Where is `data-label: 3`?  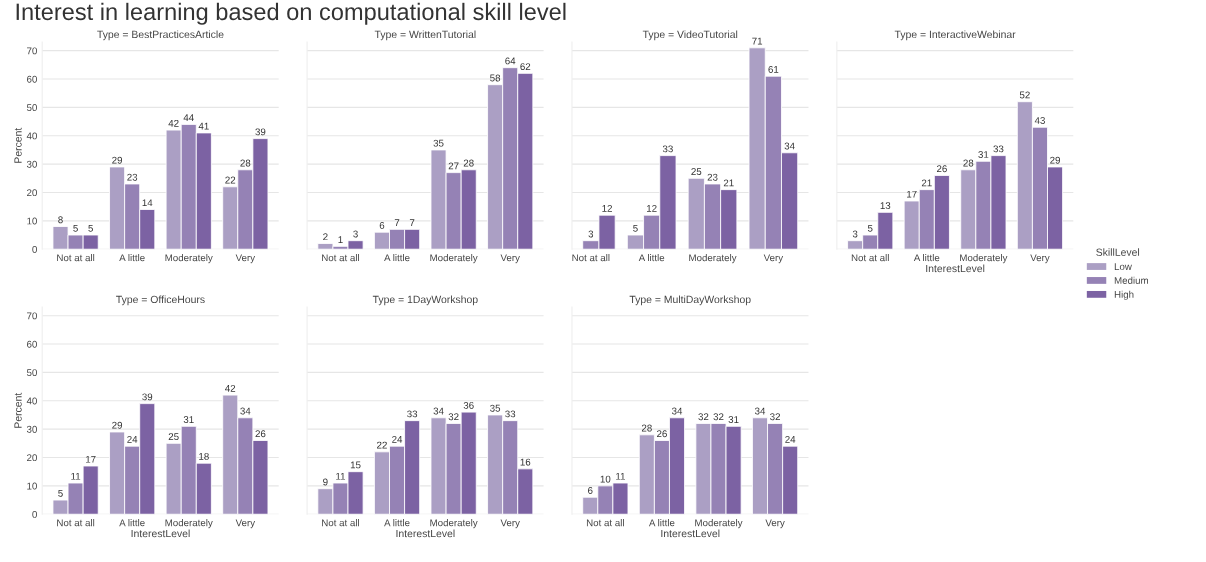 data-label: 3 is located at coordinates (355, 234).